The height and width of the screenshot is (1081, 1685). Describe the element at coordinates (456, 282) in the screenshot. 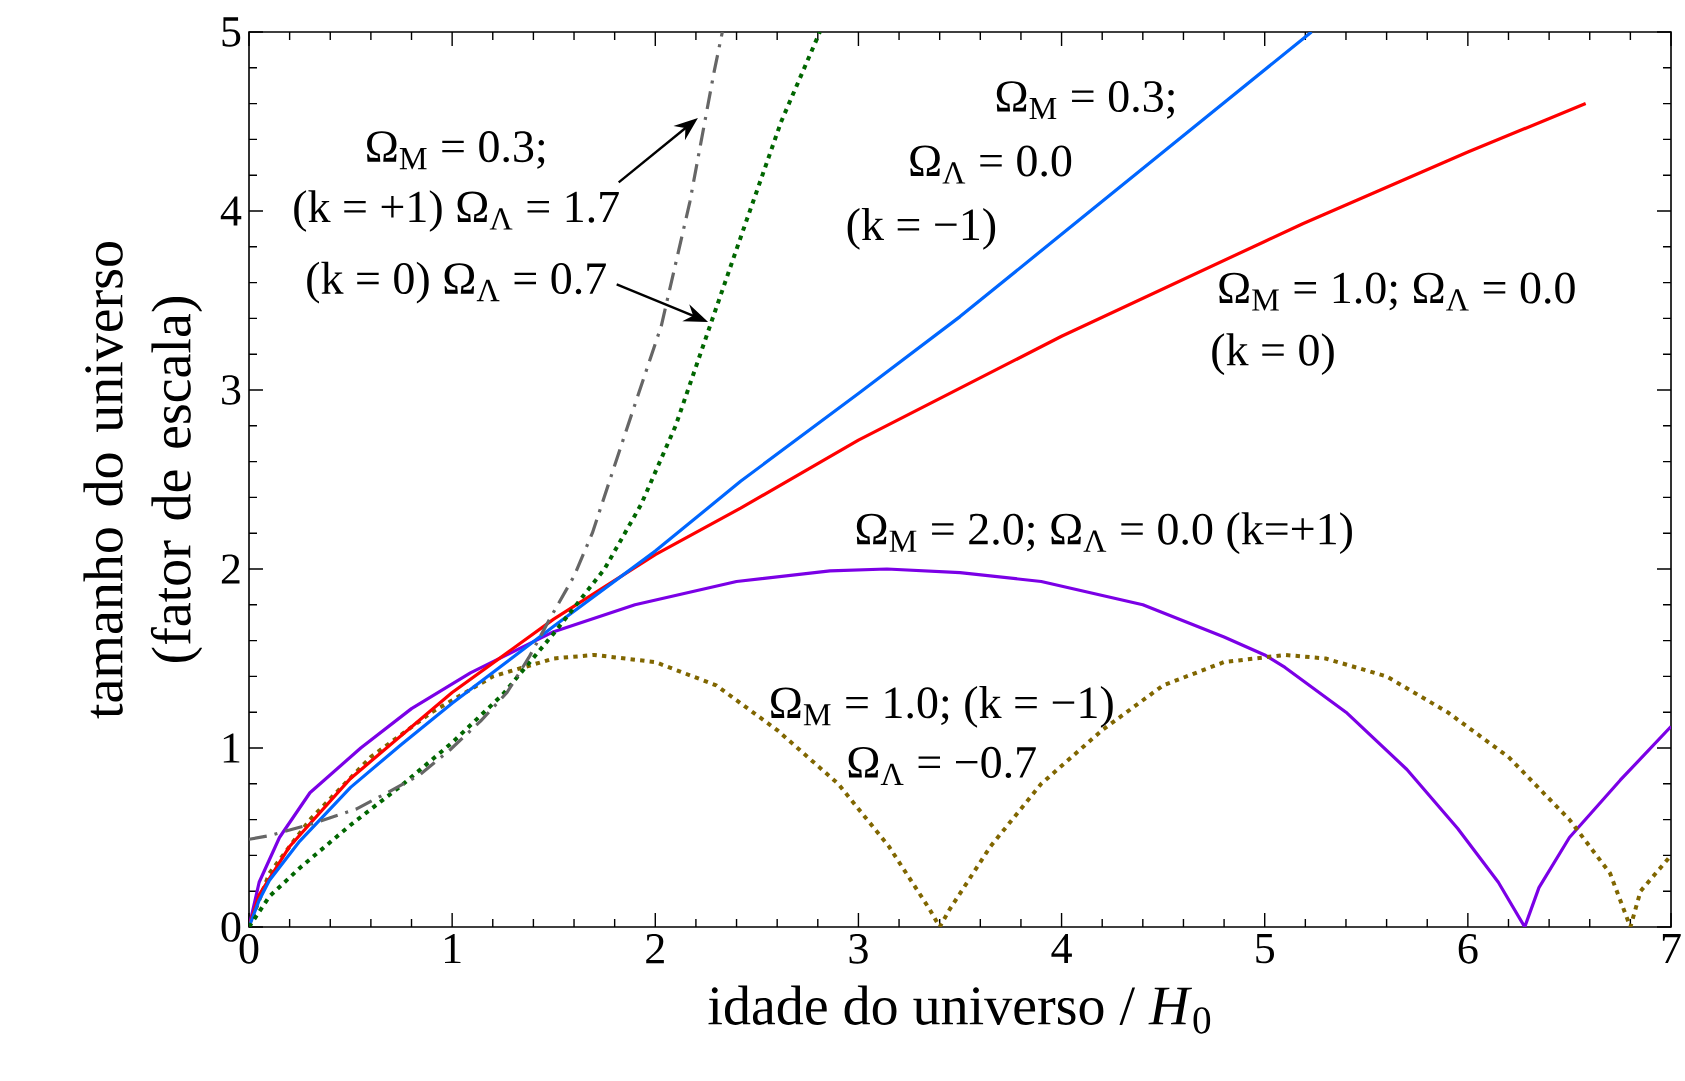

I see `annotation: (k = 0) Ω$_{Λ}$ = 0.7` at that location.